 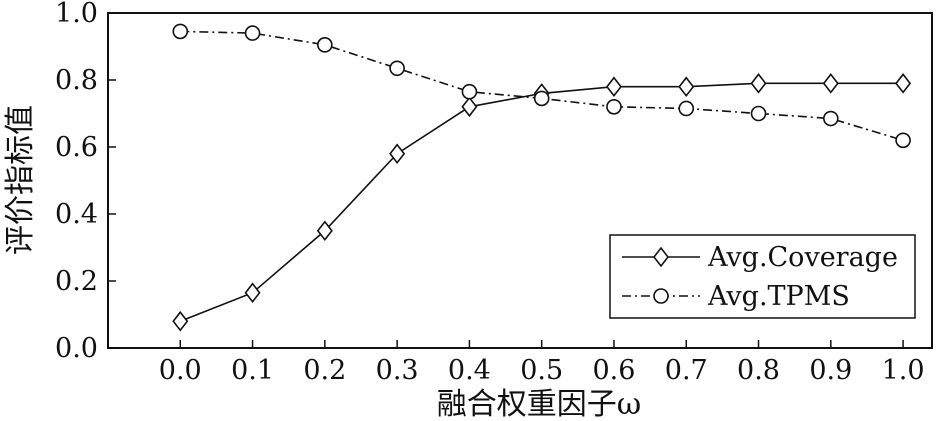 What do you see at coordinates (469, 370) in the screenshot?
I see `x-tick-label: 0.4` at bounding box center [469, 370].